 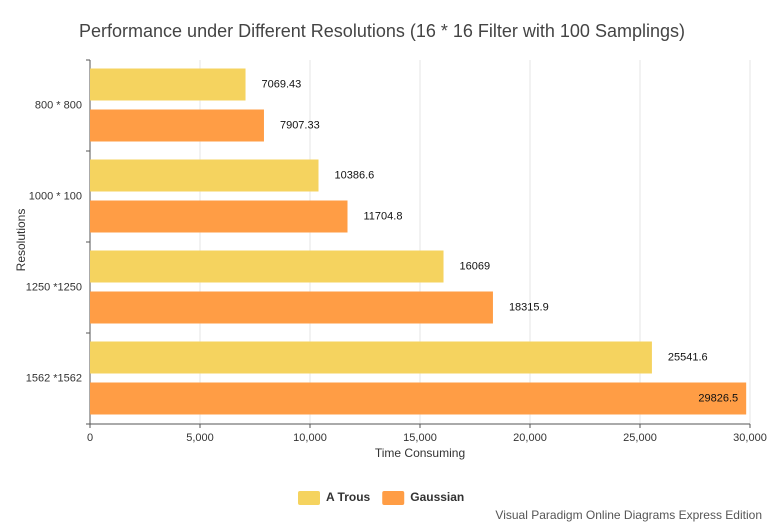 I want to click on x-tick-label: 5,000, so click(x=200, y=438).